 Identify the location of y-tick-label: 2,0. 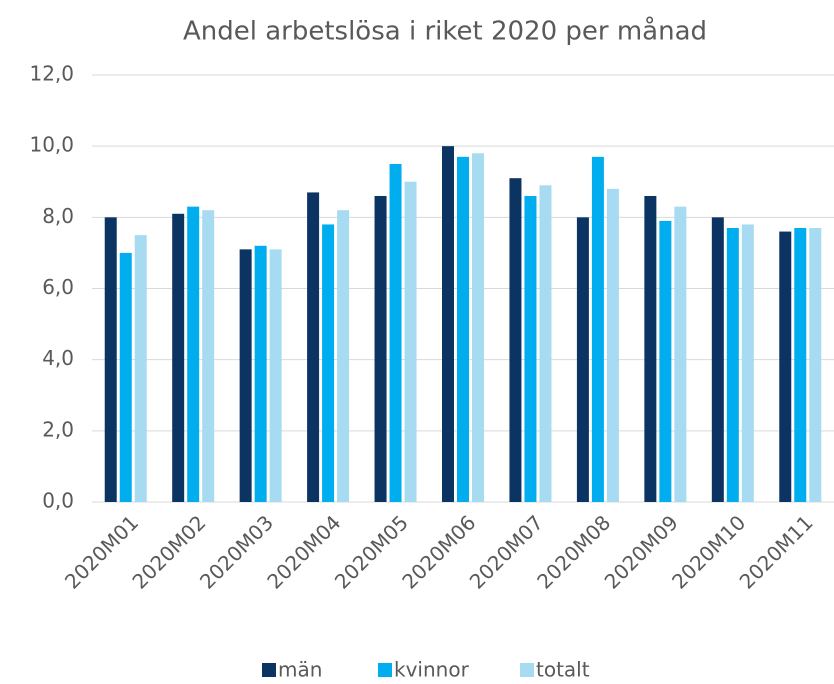
(58, 429).